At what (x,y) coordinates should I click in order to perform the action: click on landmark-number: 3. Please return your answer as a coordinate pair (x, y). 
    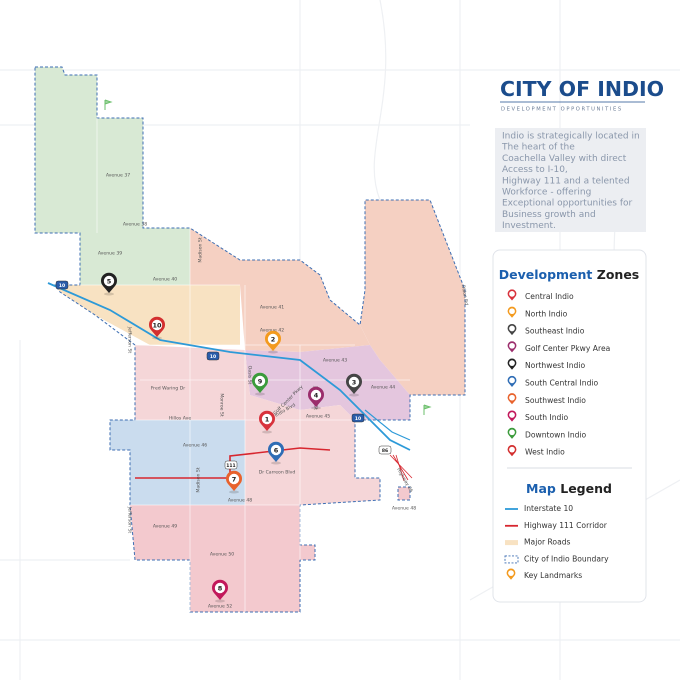
    Looking at the image, I should click on (354, 382).